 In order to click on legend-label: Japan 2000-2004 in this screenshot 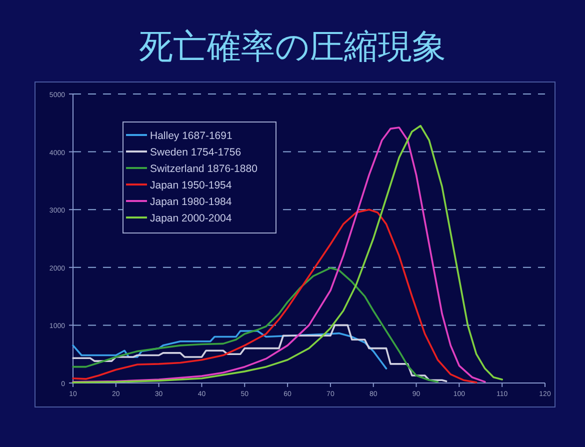, I will do `click(191, 218)`.